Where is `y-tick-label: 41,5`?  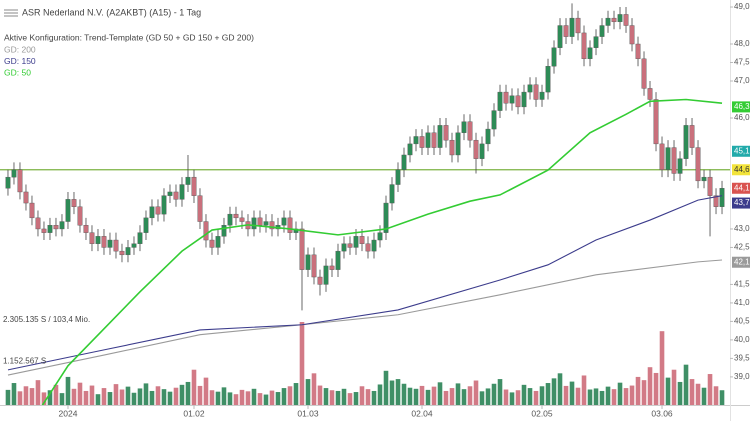
y-tick-label: 41,5 is located at coordinates (742, 284).